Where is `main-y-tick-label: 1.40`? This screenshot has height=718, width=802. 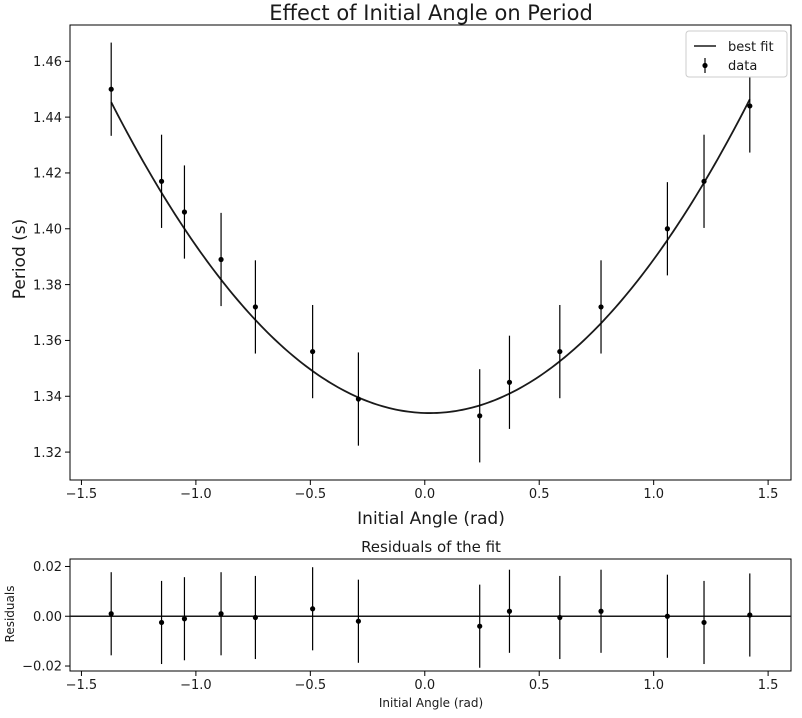 main-y-tick-label: 1.40 is located at coordinates (47, 229).